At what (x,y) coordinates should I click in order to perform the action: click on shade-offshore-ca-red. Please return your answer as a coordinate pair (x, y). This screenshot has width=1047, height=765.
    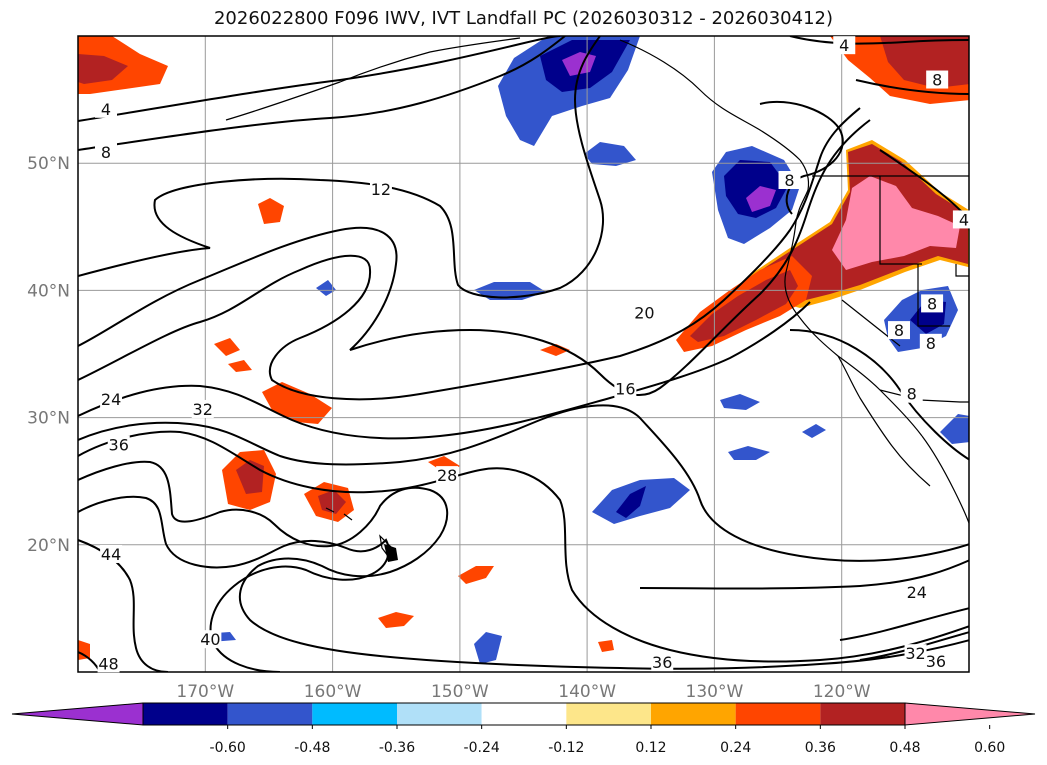
    Looking at the image, I should click on (744, 306).